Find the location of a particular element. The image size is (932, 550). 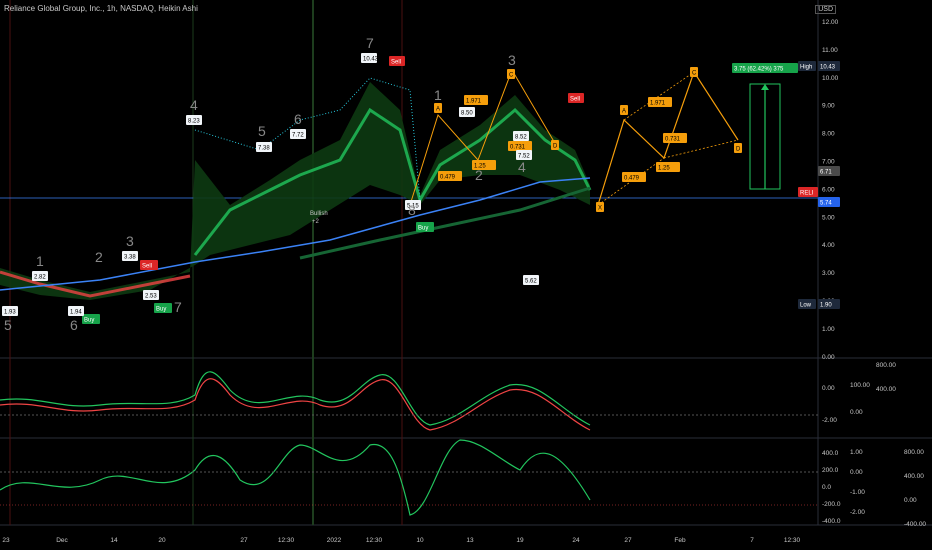

wave-count: 5 is located at coordinates (262, 131).